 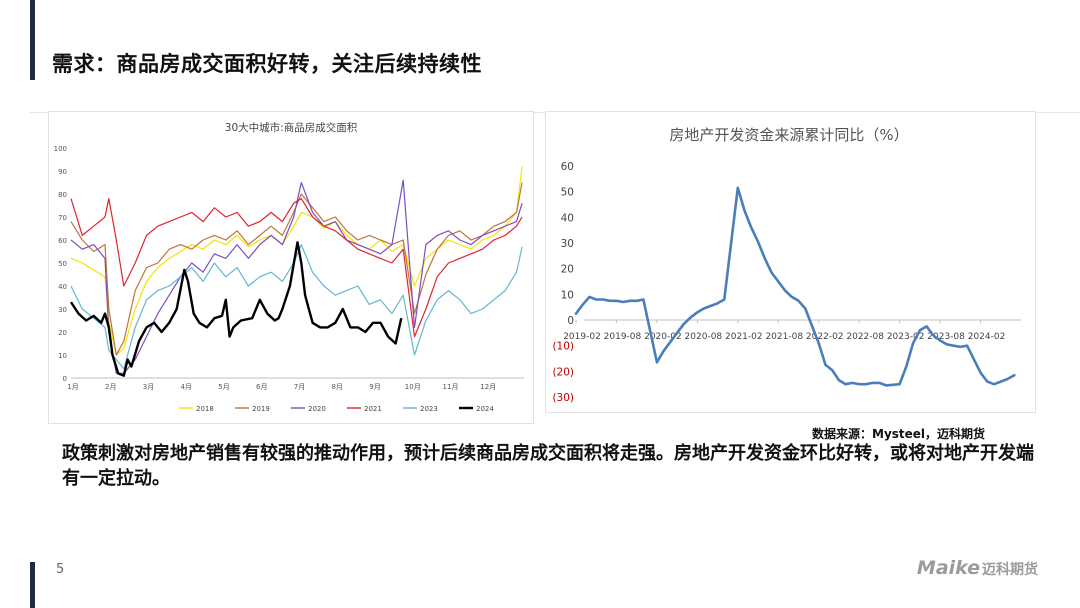 What do you see at coordinates (72, 387) in the screenshot?
I see `x-tick-label: 1月` at bounding box center [72, 387].